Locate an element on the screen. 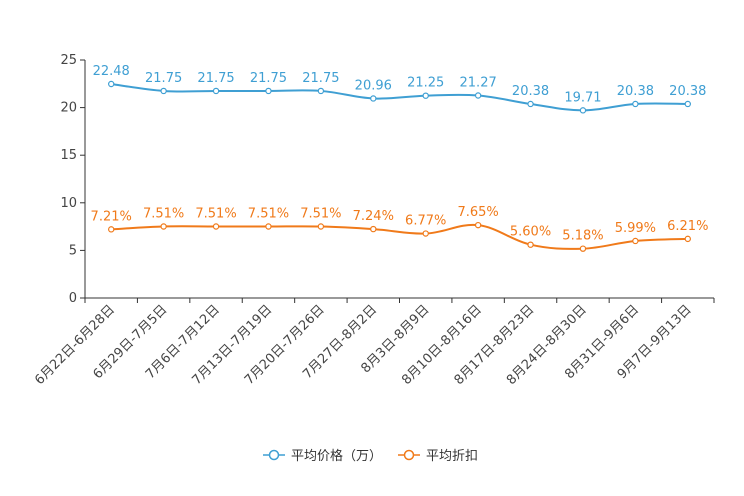 This screenshot has width=744, height=496. legend-item-average-discount: 平均折扣 is located at coordinates (438, 456).